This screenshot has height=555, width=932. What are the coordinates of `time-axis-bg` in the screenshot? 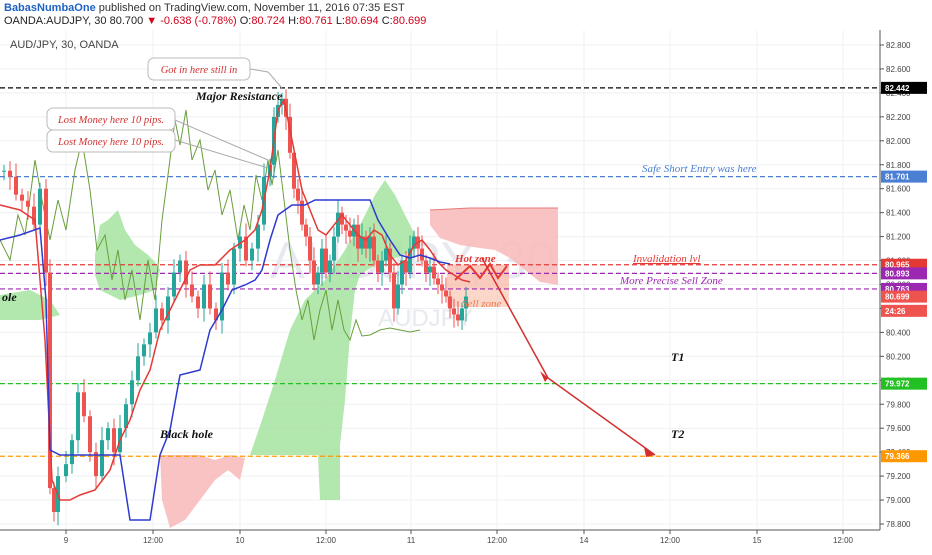 It's located at (466, 540).